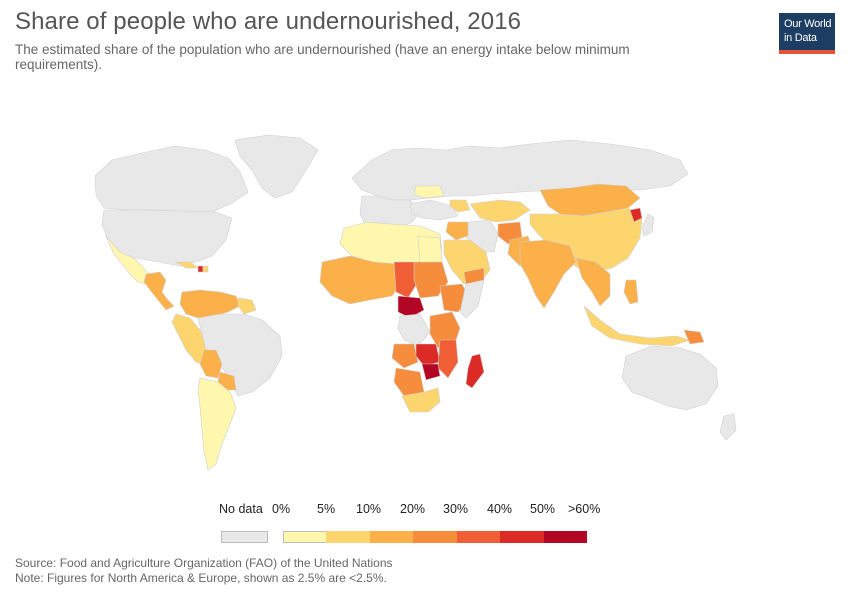 The image size is (850, 600). I want to click on legend-no-data-label: No data, so click(241, 509).